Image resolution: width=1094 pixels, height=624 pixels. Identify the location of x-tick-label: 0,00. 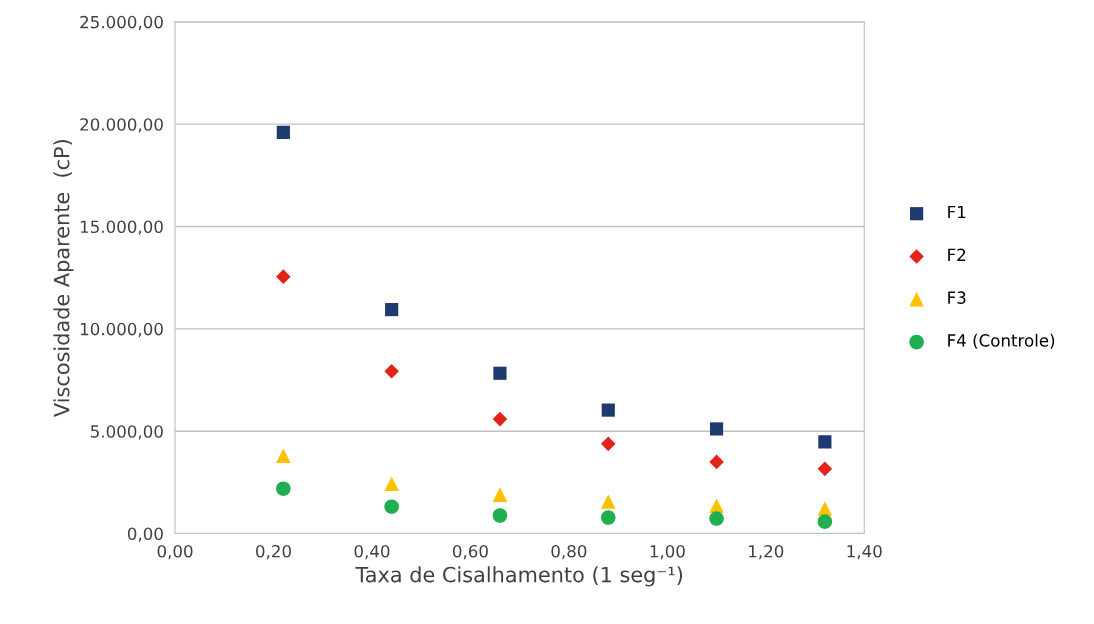
(175, 552).